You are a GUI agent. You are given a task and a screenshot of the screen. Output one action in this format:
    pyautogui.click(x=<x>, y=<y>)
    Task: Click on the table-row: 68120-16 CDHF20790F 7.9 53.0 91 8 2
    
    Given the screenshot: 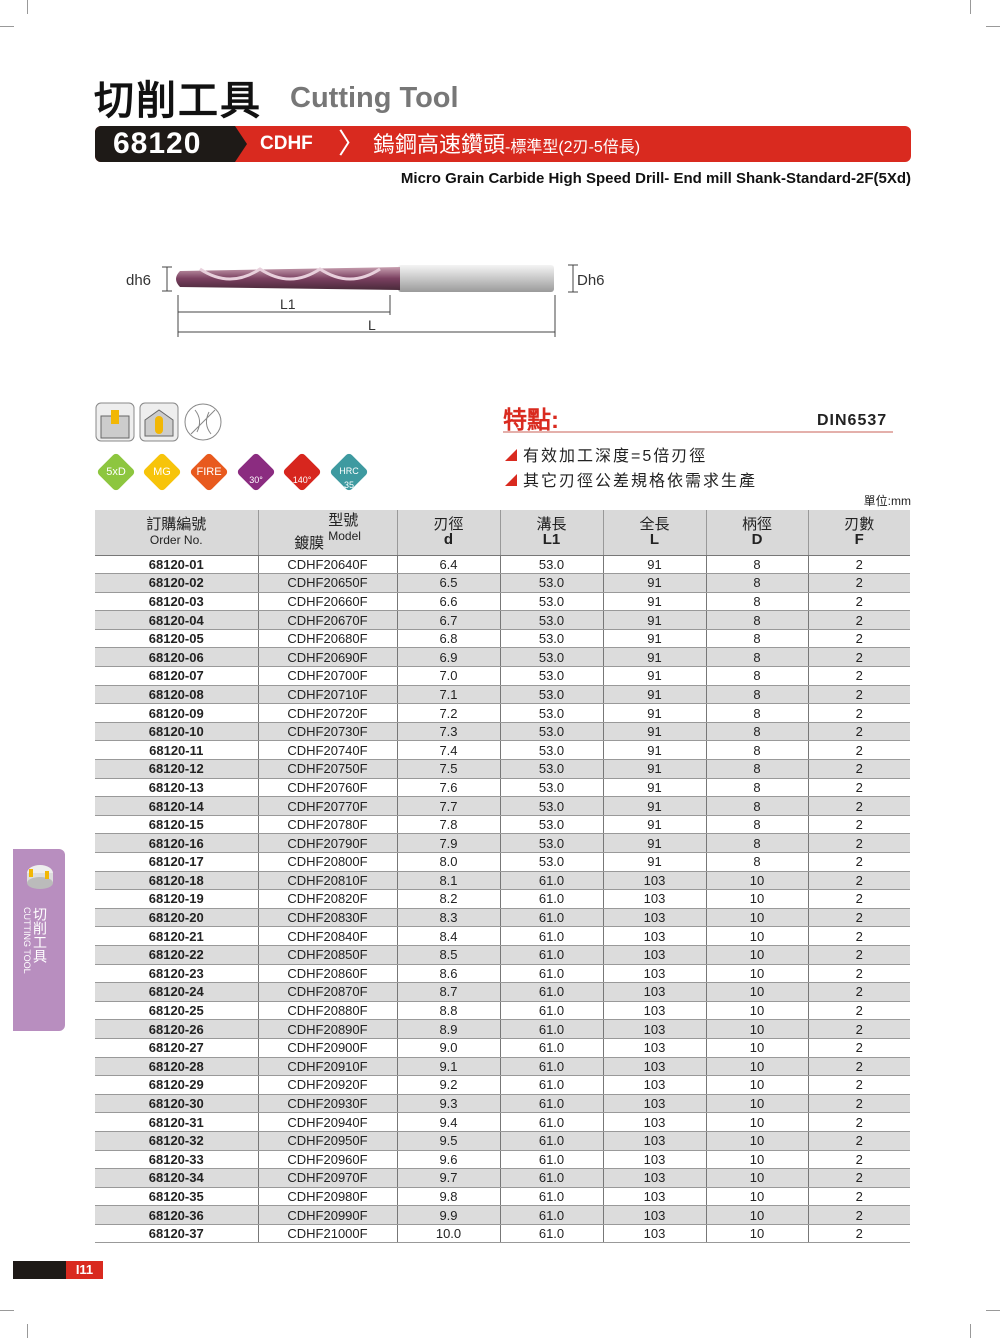 What is the action you would take?
    pyautogui.click(x=502, y=843)
    